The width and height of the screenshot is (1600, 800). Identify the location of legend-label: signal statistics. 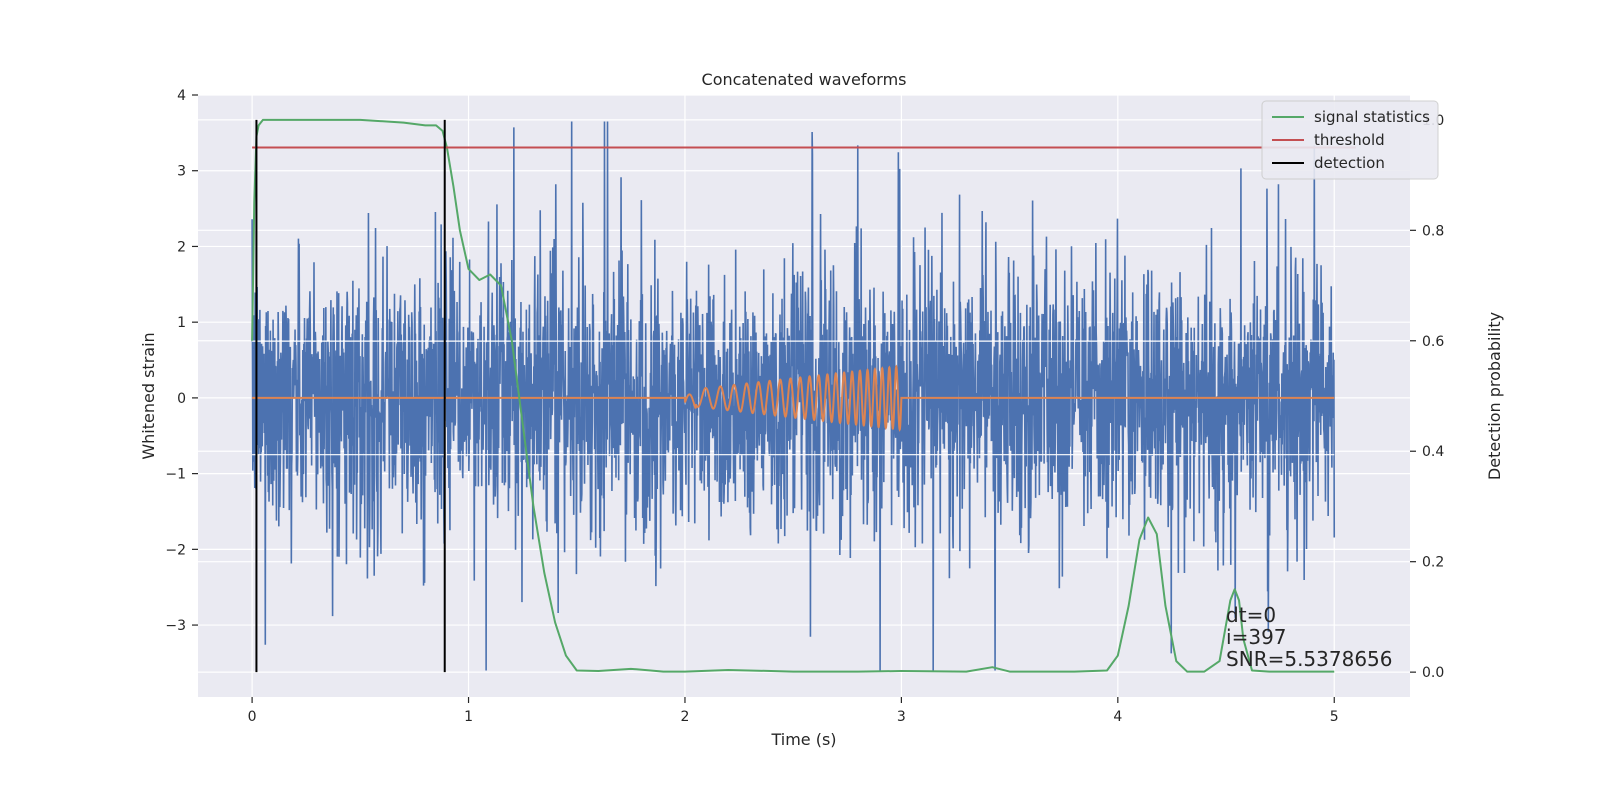
(1372, 117).